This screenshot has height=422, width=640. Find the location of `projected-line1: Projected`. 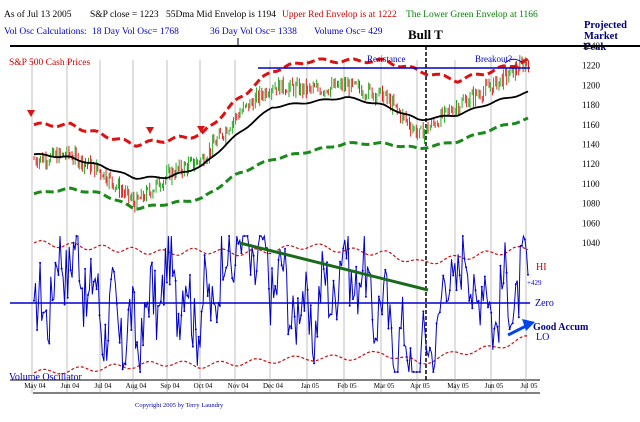

projected-line1: Projected is located at coordinates (605, 25).